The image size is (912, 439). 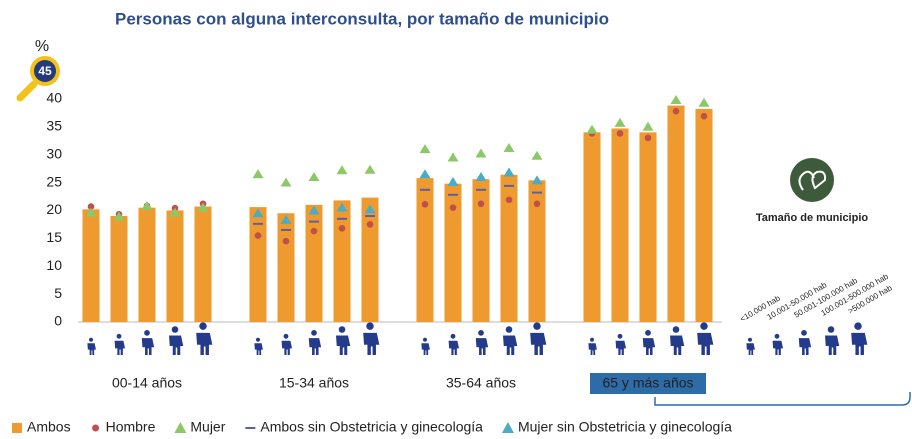 I want to click on y-tick-label: 10, so click(x=54, y=265).